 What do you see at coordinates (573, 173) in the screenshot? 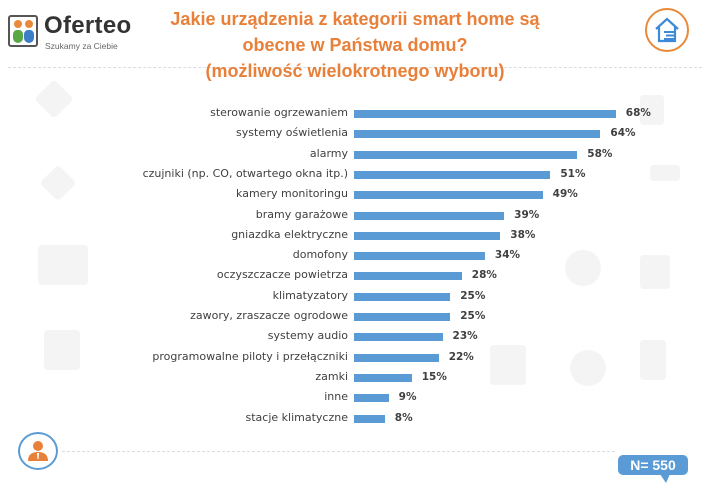
I see `value-label: 51%` at bounding box center [573, 173].